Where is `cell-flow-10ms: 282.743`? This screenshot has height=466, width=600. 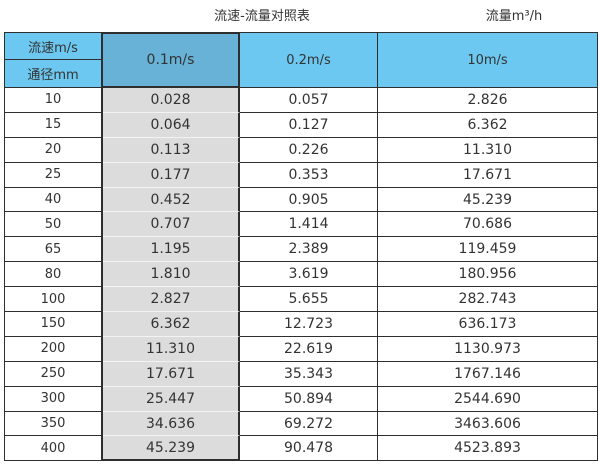 cell-flow-10ms: 282.743 is located at coordinates (488, 300).